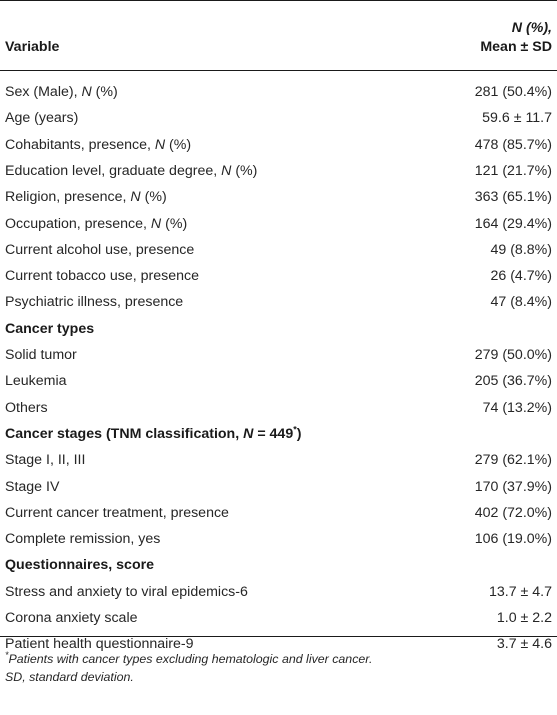 The height and width of the screenshot is (715, 557). I want to click on label-text: Solid tumor, so click(41, 355).